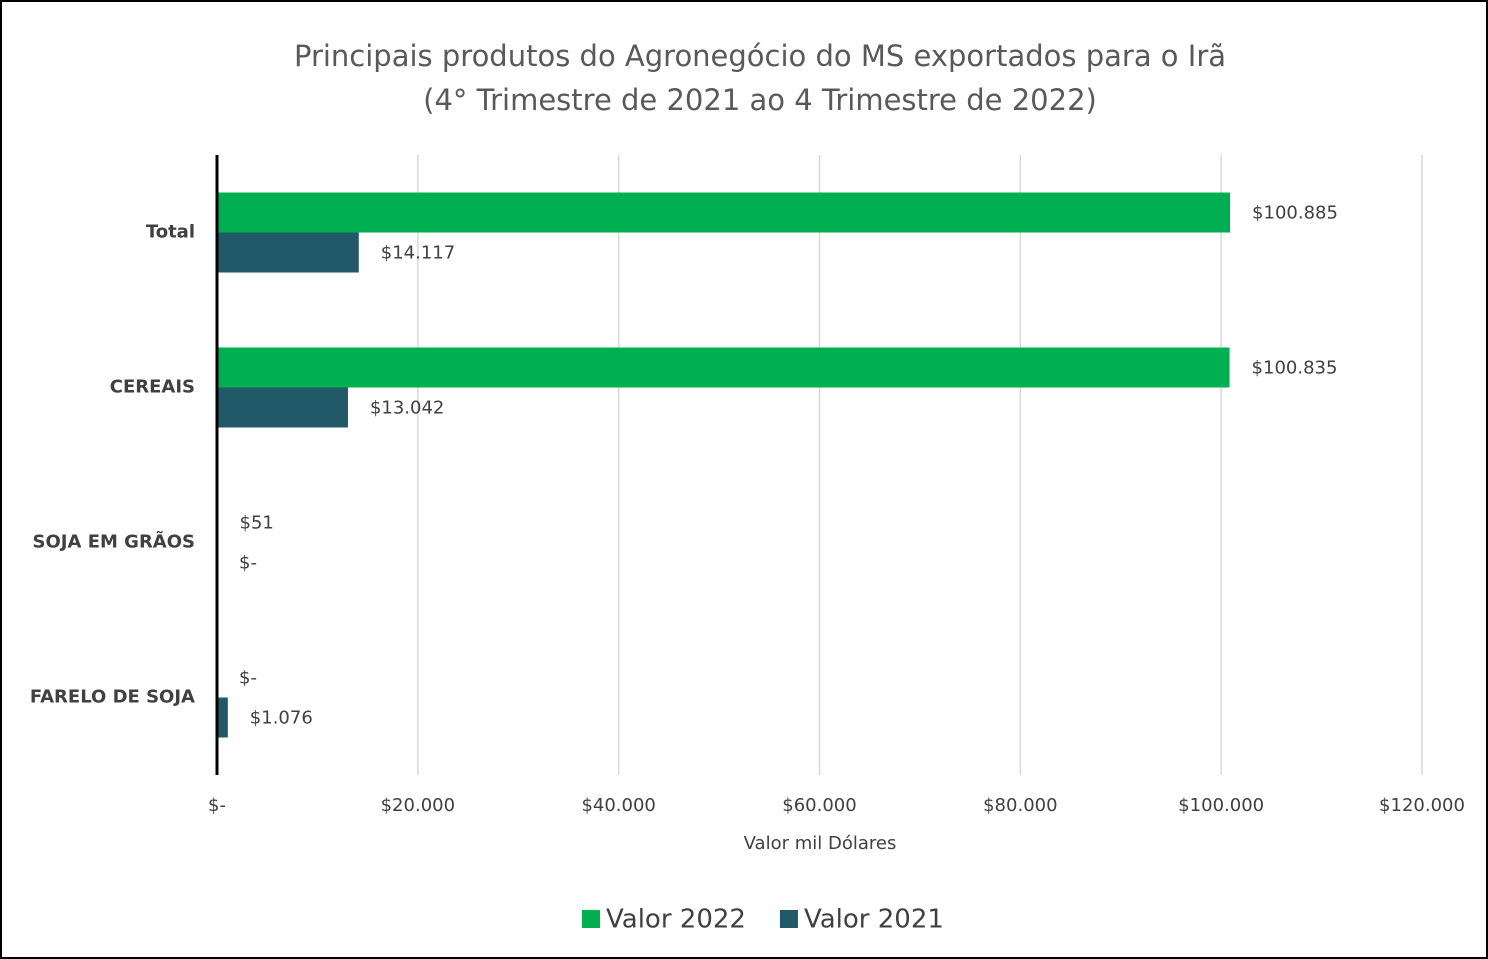 The width and height of the screenshot is (1488, 959). Describe the element at coordinates (217, 805) in the screenshot. I see `x-tick-label: $-` at that location.